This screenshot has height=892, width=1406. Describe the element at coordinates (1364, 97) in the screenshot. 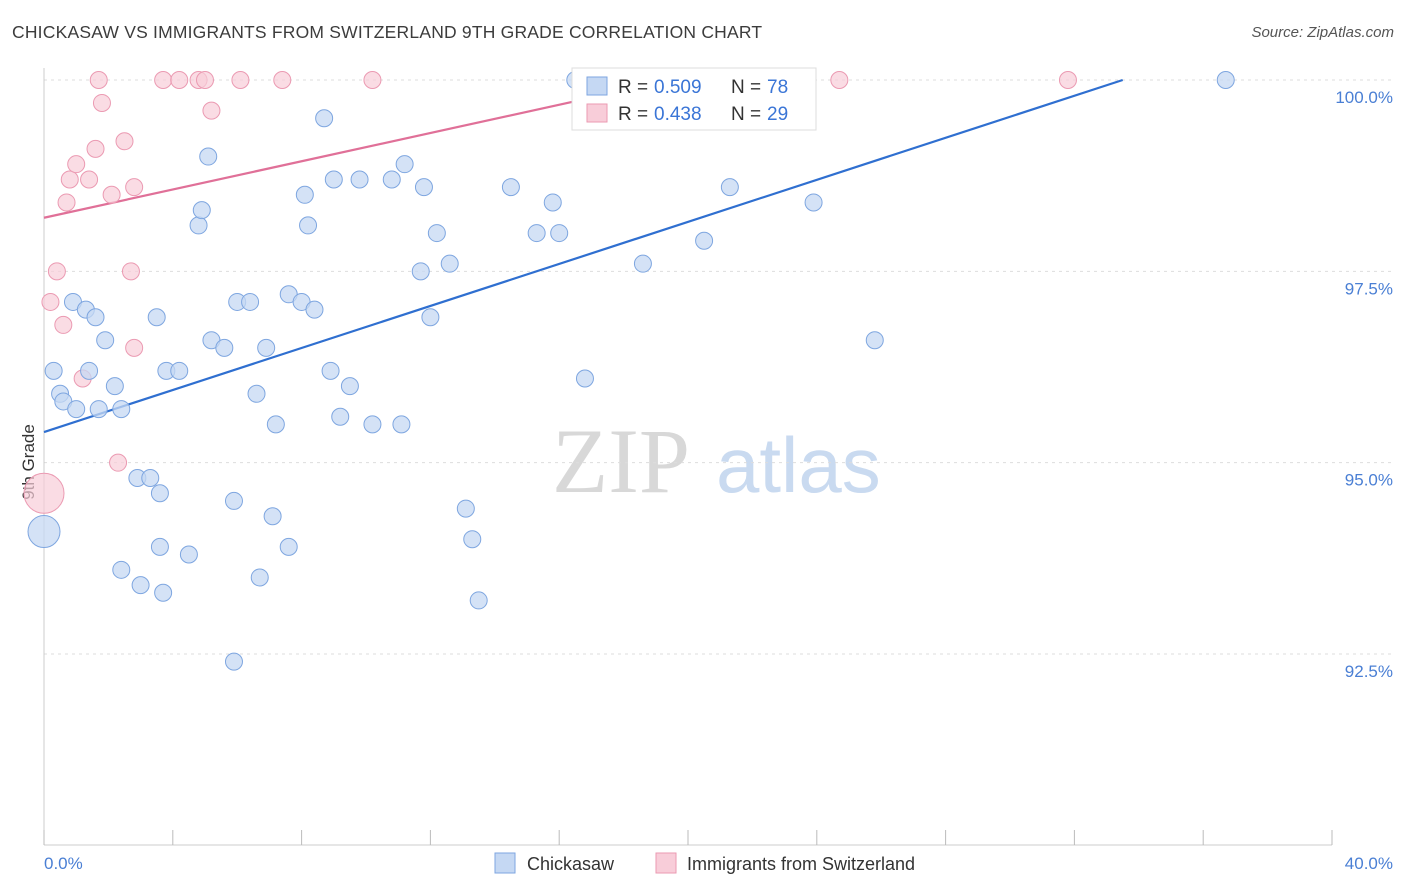

I see `y-tick-label: 100.0%` at that location.